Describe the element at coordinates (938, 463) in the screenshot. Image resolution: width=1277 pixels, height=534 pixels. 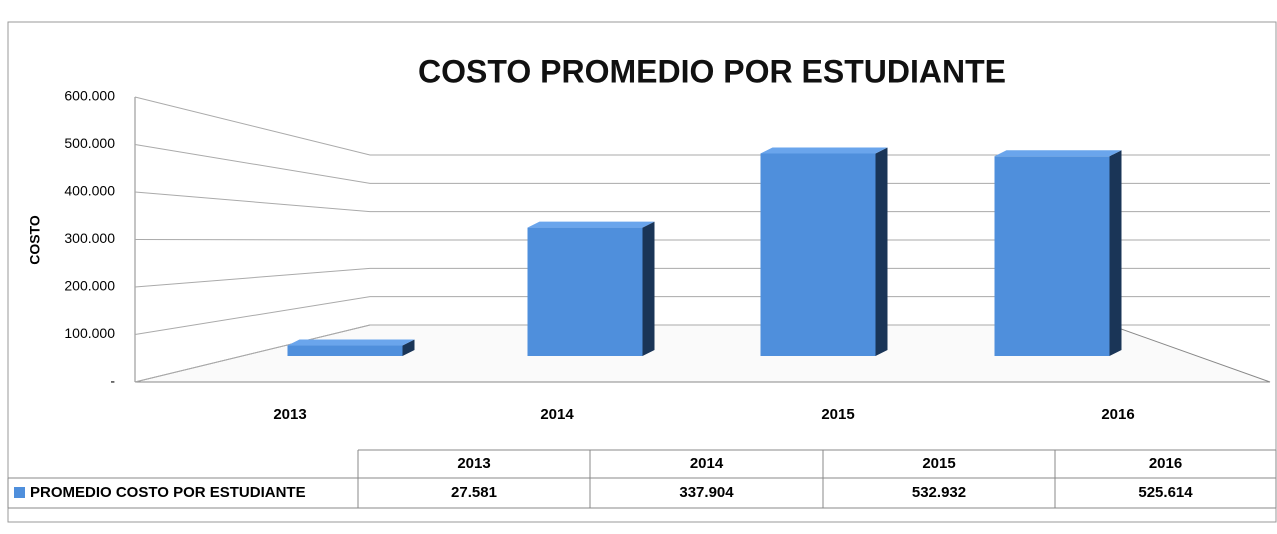
I see `table-header: 2015` at that location.